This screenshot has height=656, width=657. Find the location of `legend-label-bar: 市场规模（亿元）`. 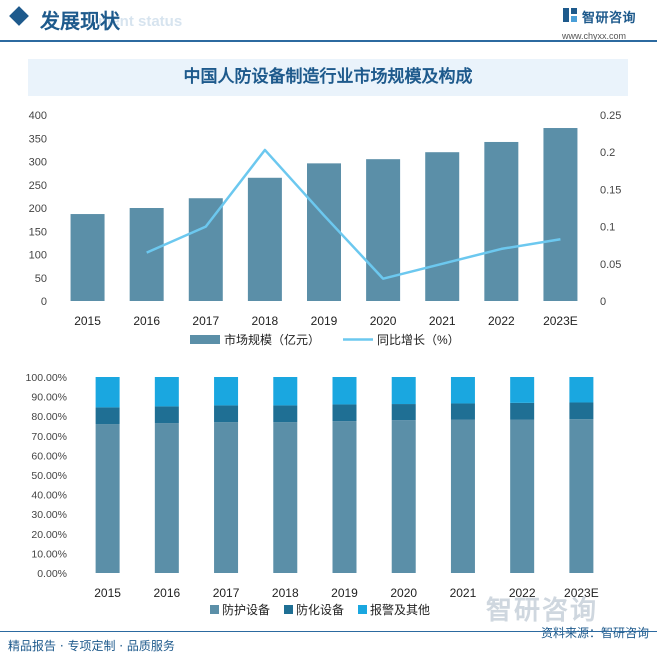

legend-label-bar: 市场规模（亿元） is located at coordinates (272, 339).